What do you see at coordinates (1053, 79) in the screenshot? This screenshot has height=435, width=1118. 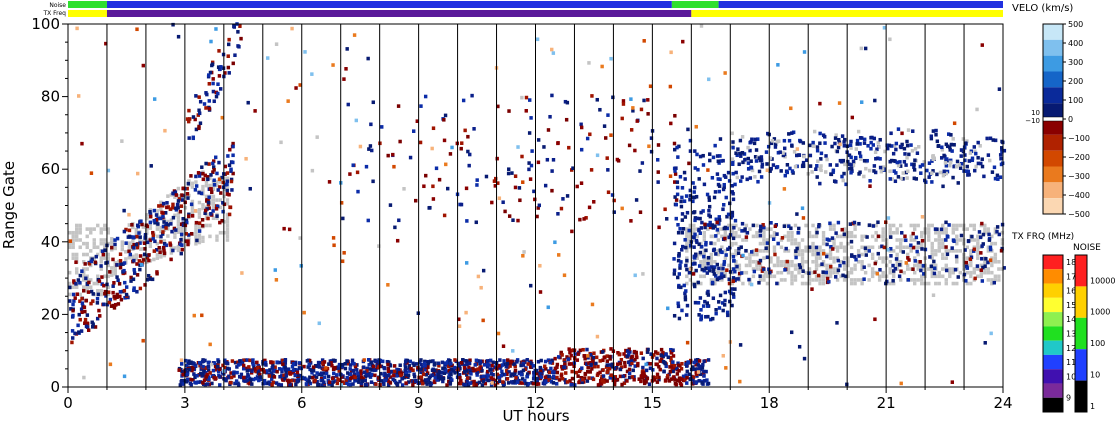 I see `velocity-color-step` at bounding box center [1053, 79].